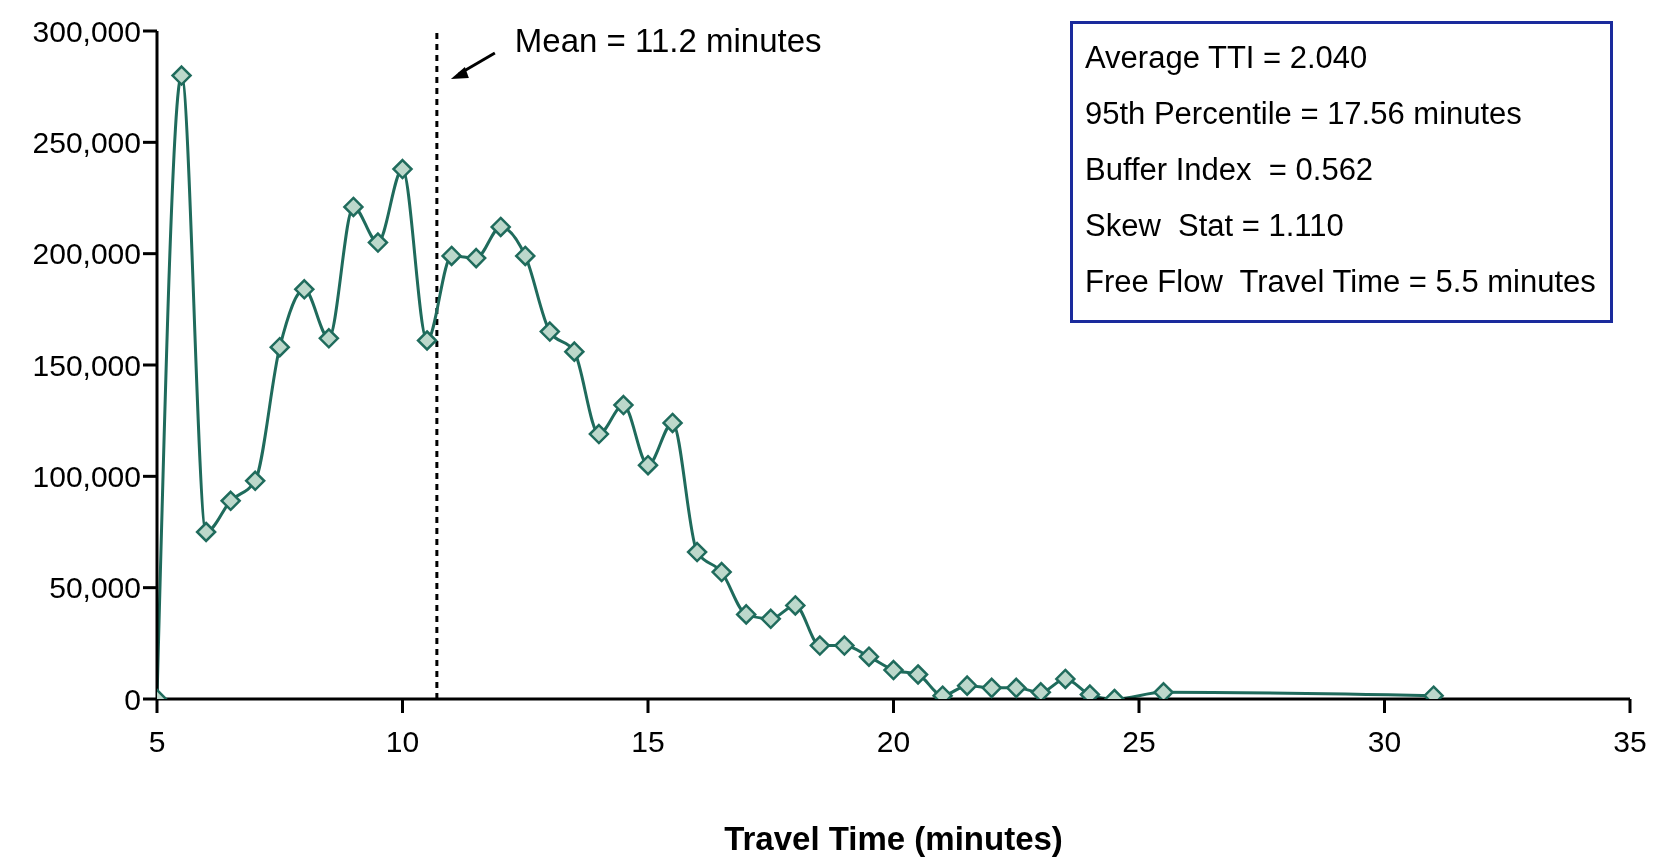 Image resolution: width=1660 pixels, height=867 pixels. Describe the element at coordinates (86, 476) in the screenshot. I see `y-tick-label: 100,000` at that location.